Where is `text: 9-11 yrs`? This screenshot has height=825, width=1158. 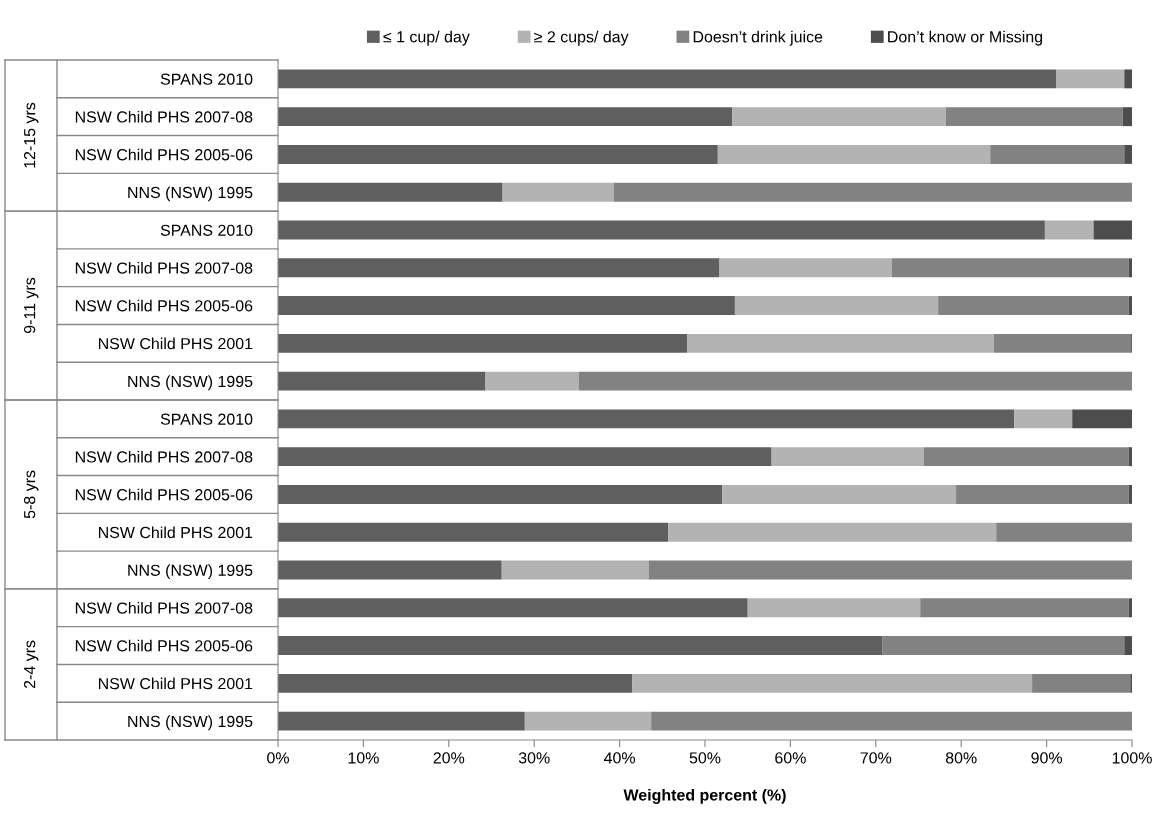
text: 9-11 yrs is located at coordinates (31, 305).